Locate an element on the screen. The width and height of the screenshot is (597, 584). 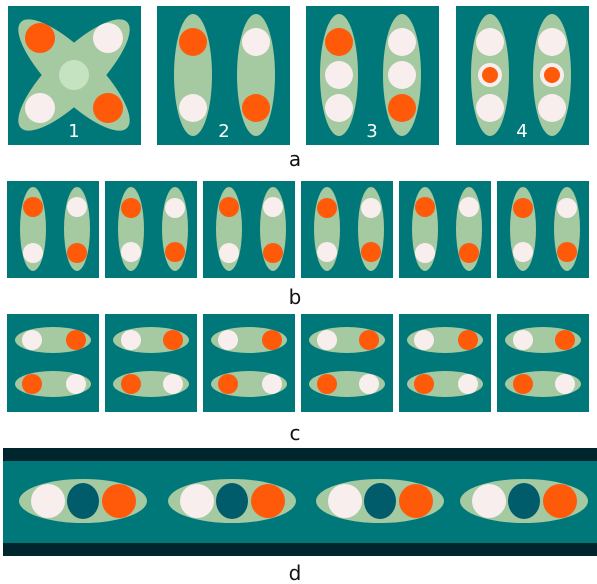
dark-band-top is located at coordinates (300, 455).